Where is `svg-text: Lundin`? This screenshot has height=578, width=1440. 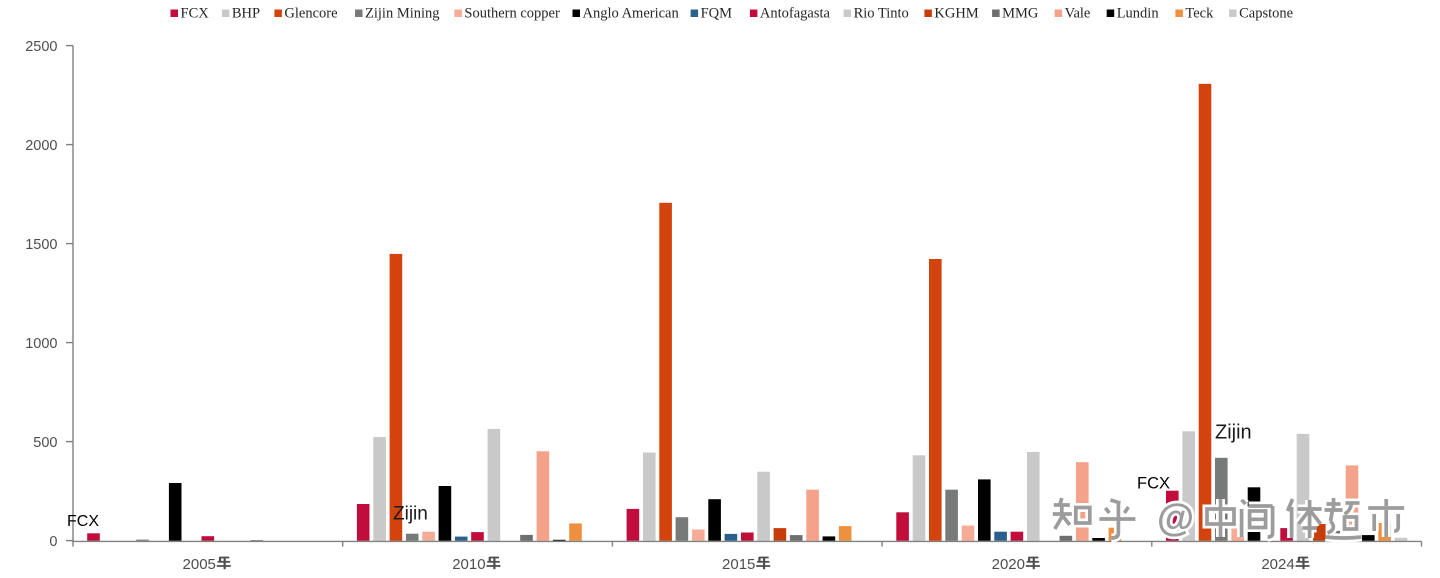
svg-text: Lundin is located at coordinates (1138, 13).